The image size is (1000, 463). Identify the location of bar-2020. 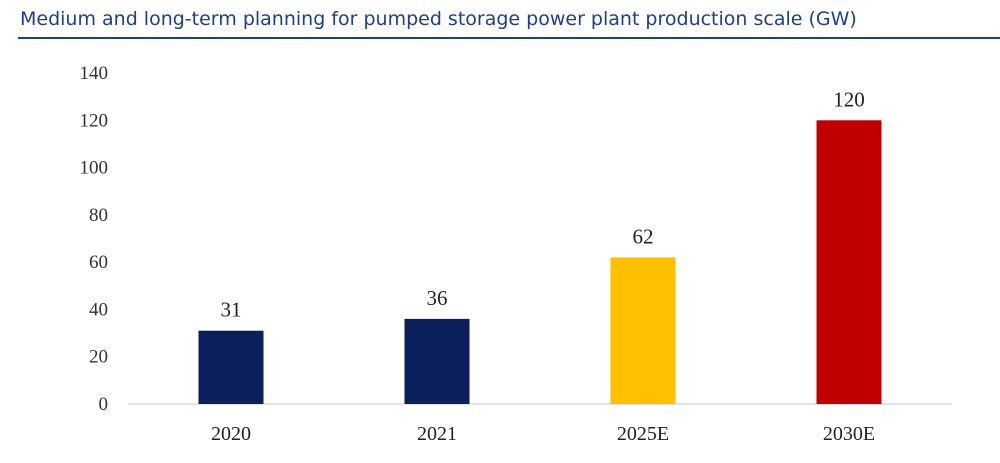
(231, 367).